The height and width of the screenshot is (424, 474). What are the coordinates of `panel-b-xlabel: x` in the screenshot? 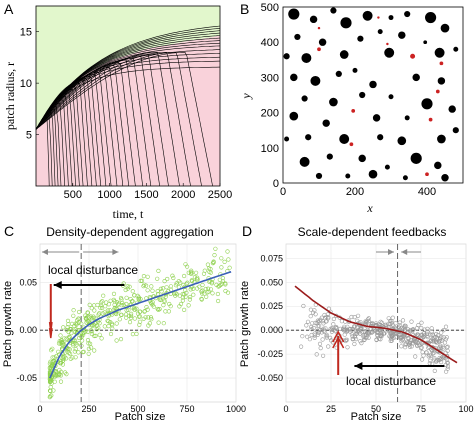 It's located at (369, 208).